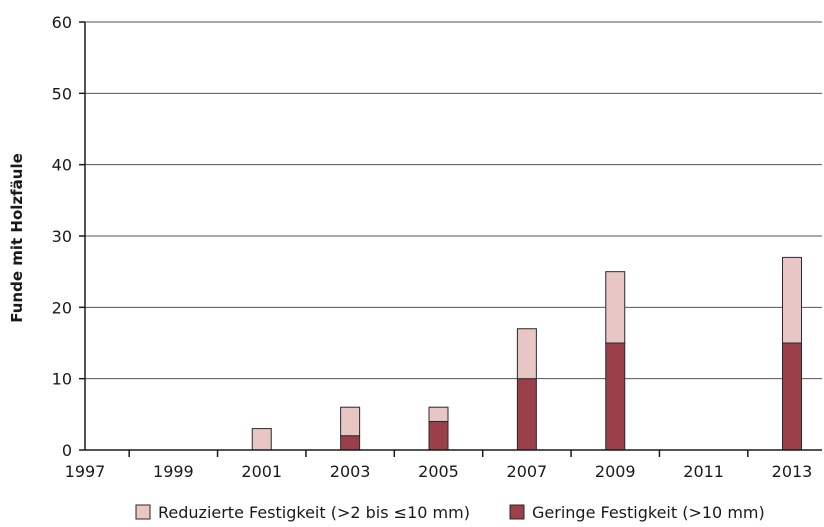 The height and width of the screenshot is (527, 824). I want to click on y-axis-title: Funde mit Holzfäule, so click(17, 238).